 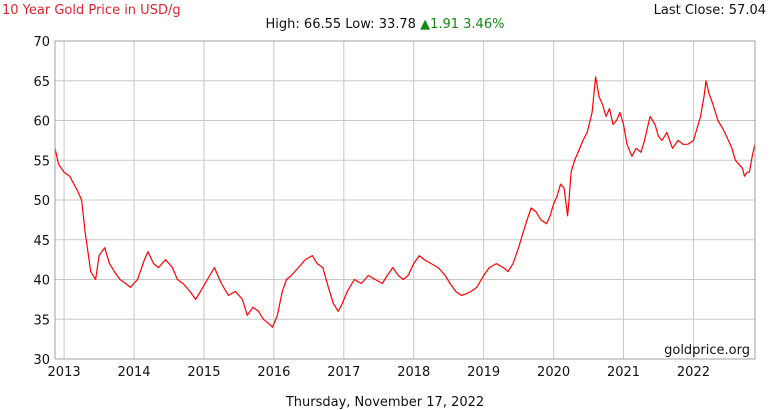 I want to click on low-label: Low:, so click(x=360, y=24).